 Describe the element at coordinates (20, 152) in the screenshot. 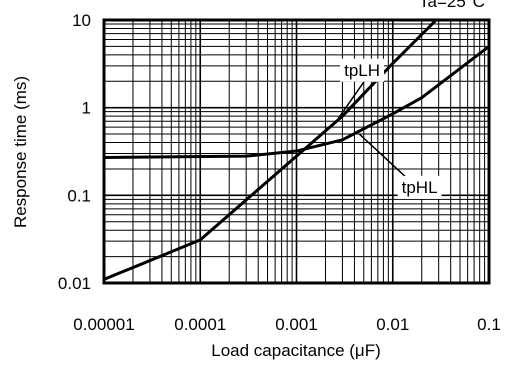

I see `y-axis-label: Response time (ms)` at that location.